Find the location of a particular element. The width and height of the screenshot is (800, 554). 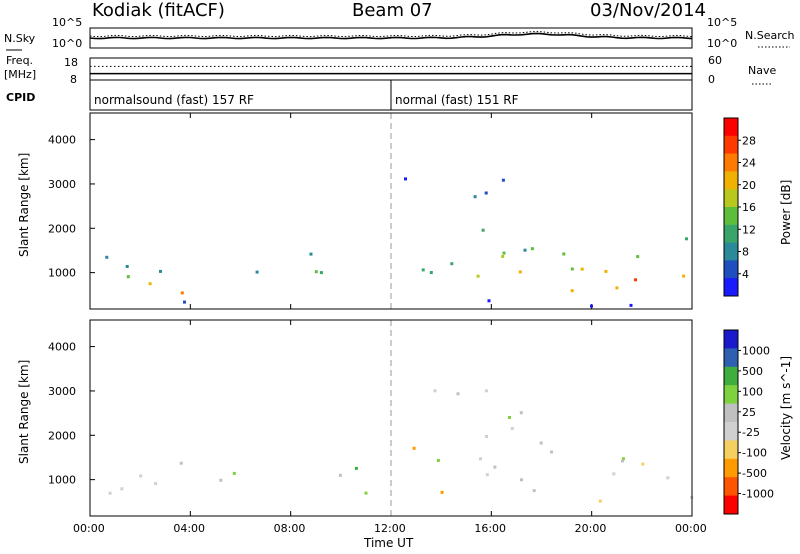

freq-tick-left-high: 18 is located at coordinates (71, 62).